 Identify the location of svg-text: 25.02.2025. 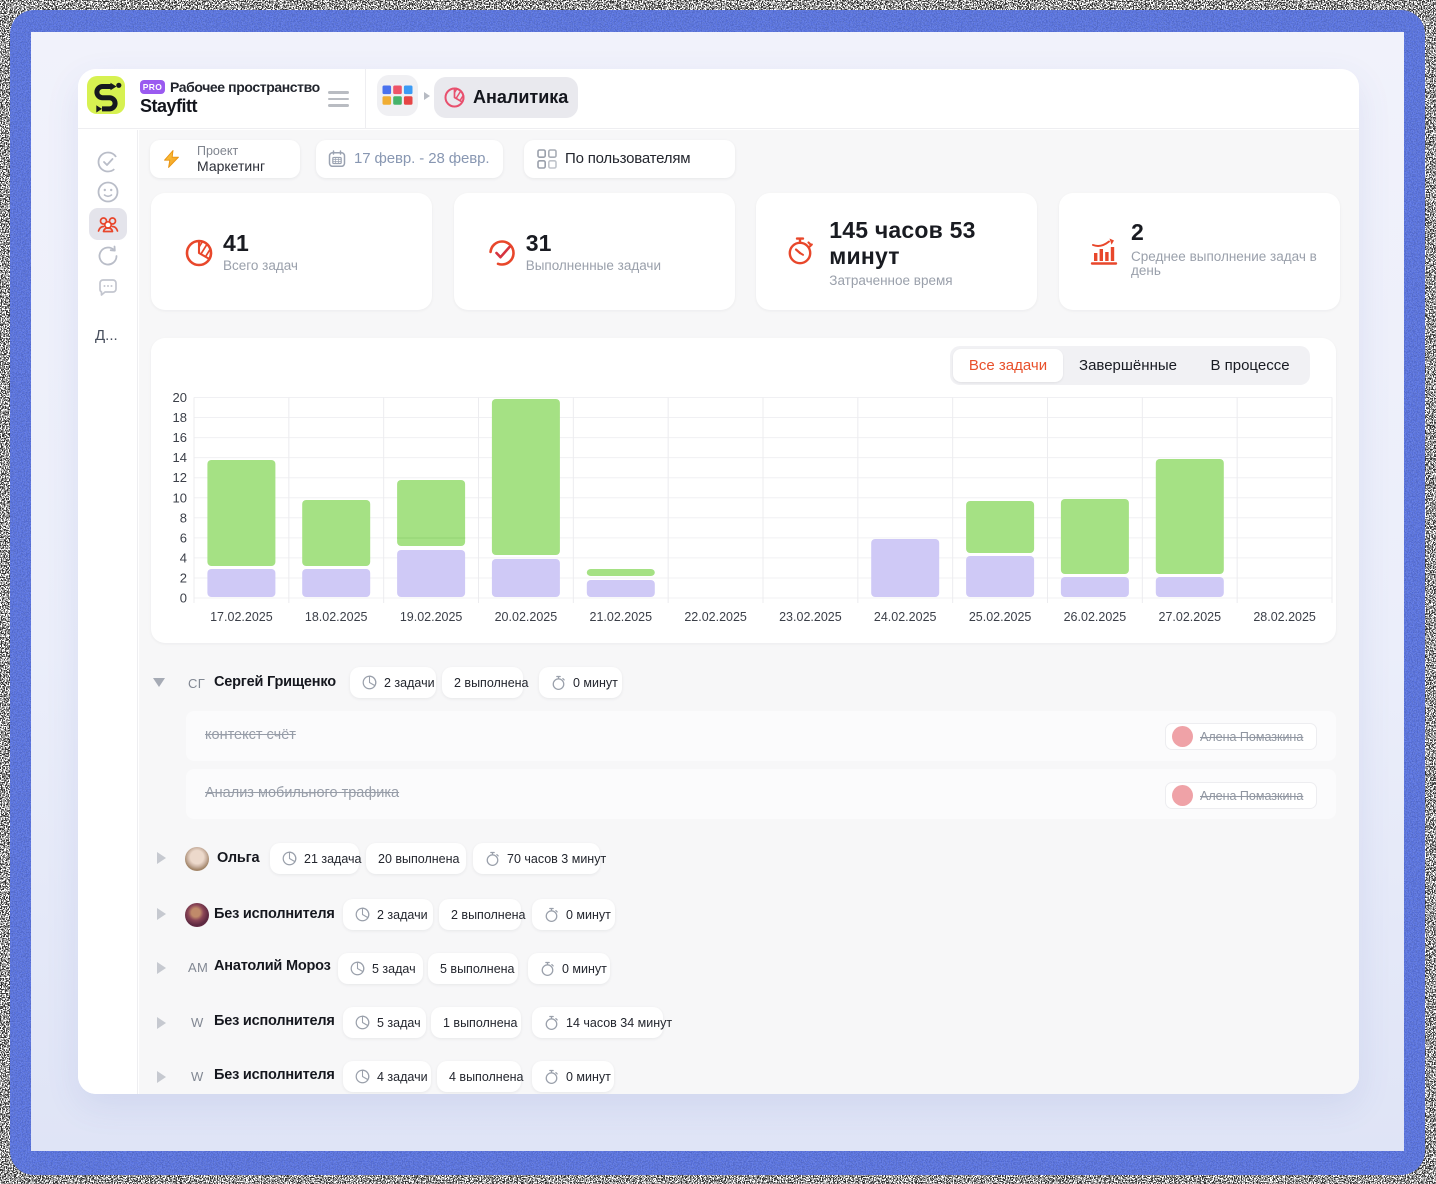
(1000, 617).